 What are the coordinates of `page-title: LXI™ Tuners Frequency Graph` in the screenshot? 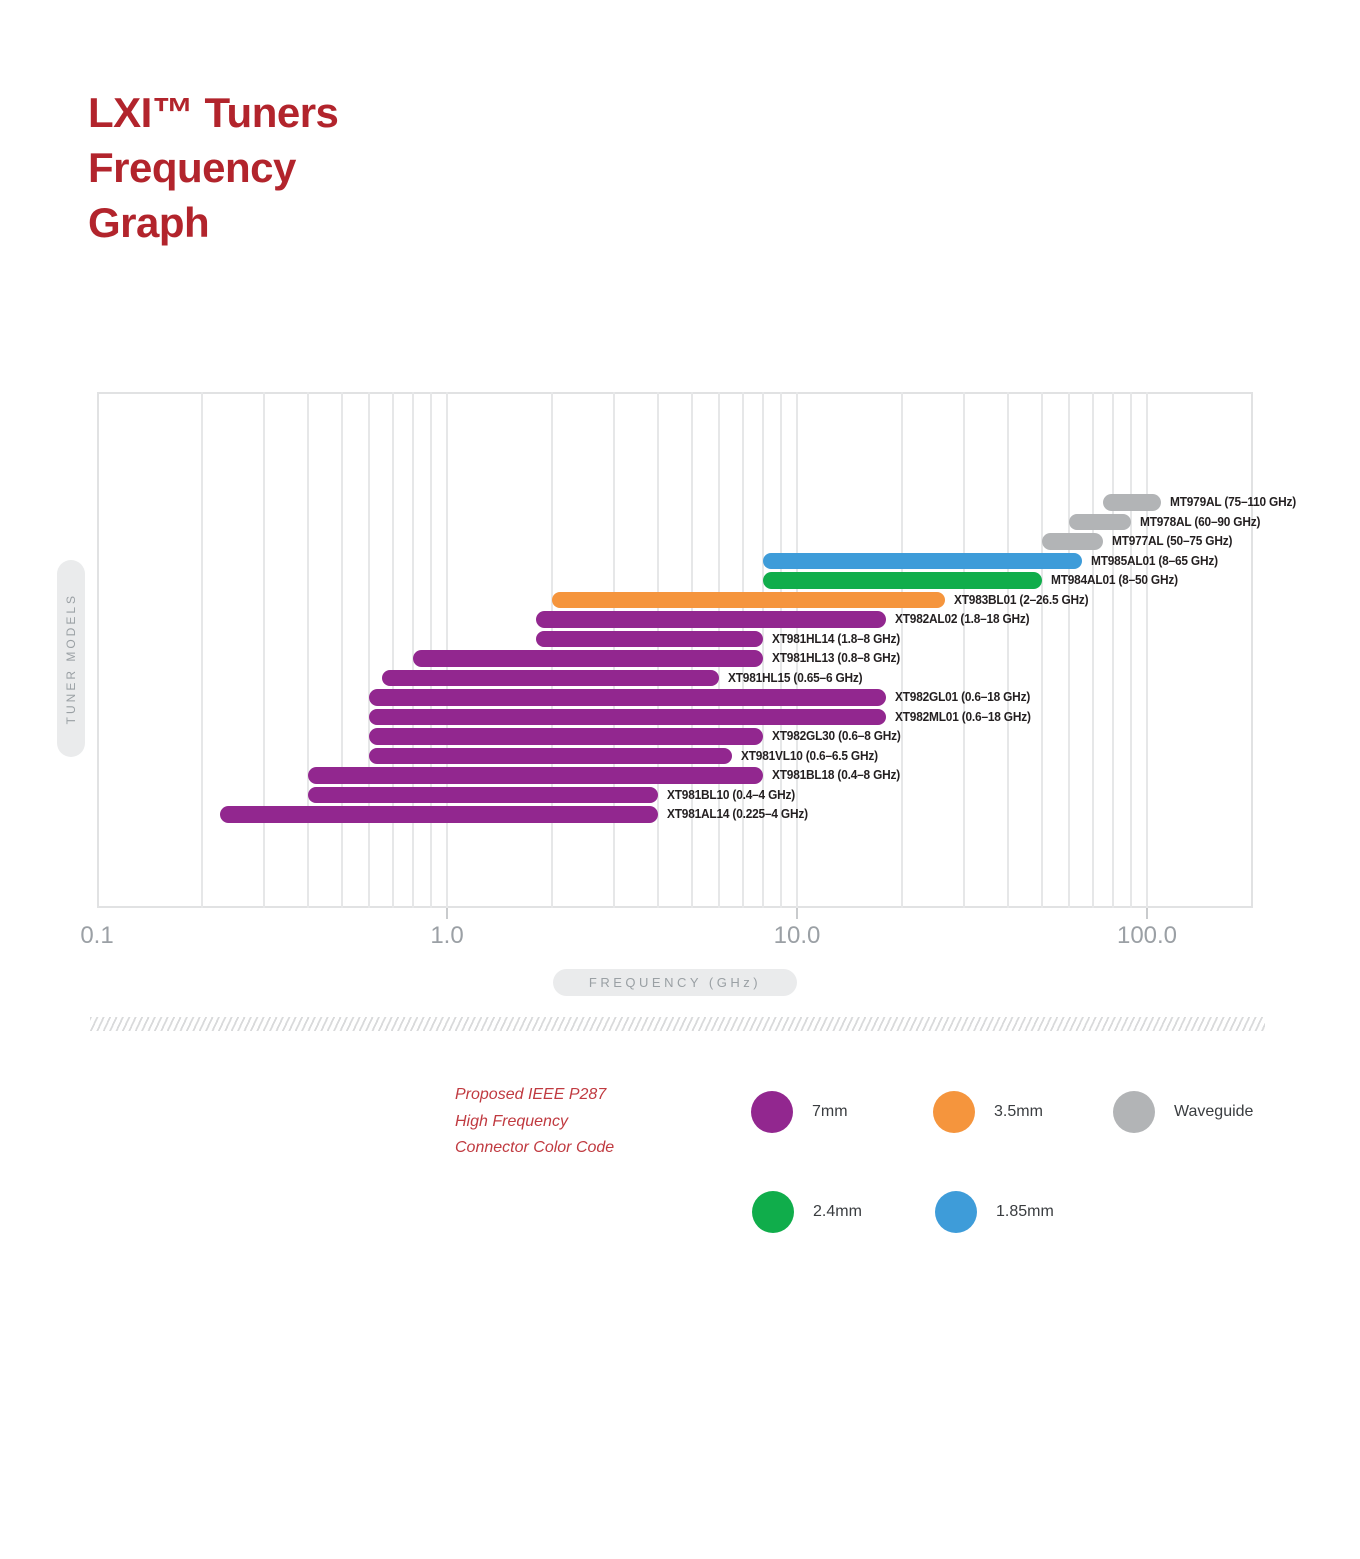 It's located at (213, 167).